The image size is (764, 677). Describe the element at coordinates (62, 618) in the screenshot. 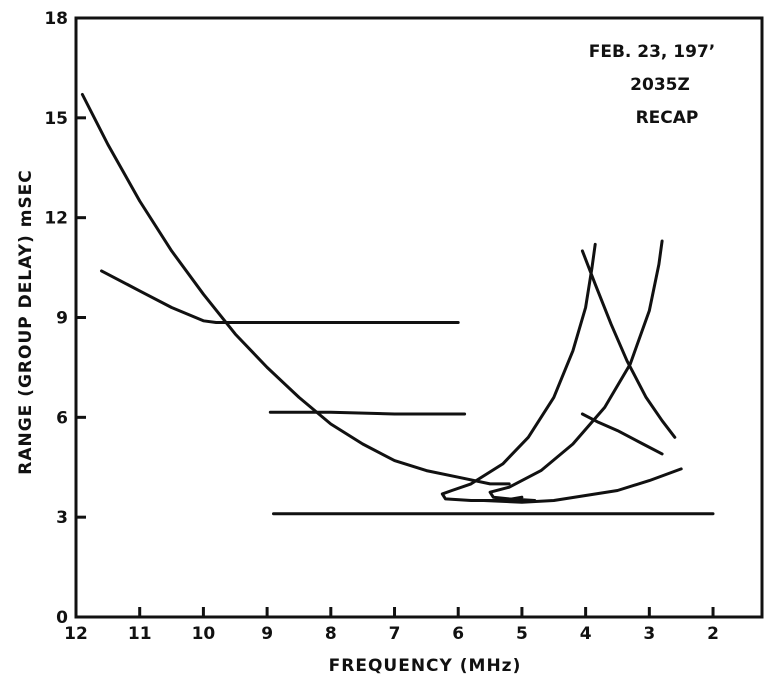

I see `y-tick-label: 0` at that location.